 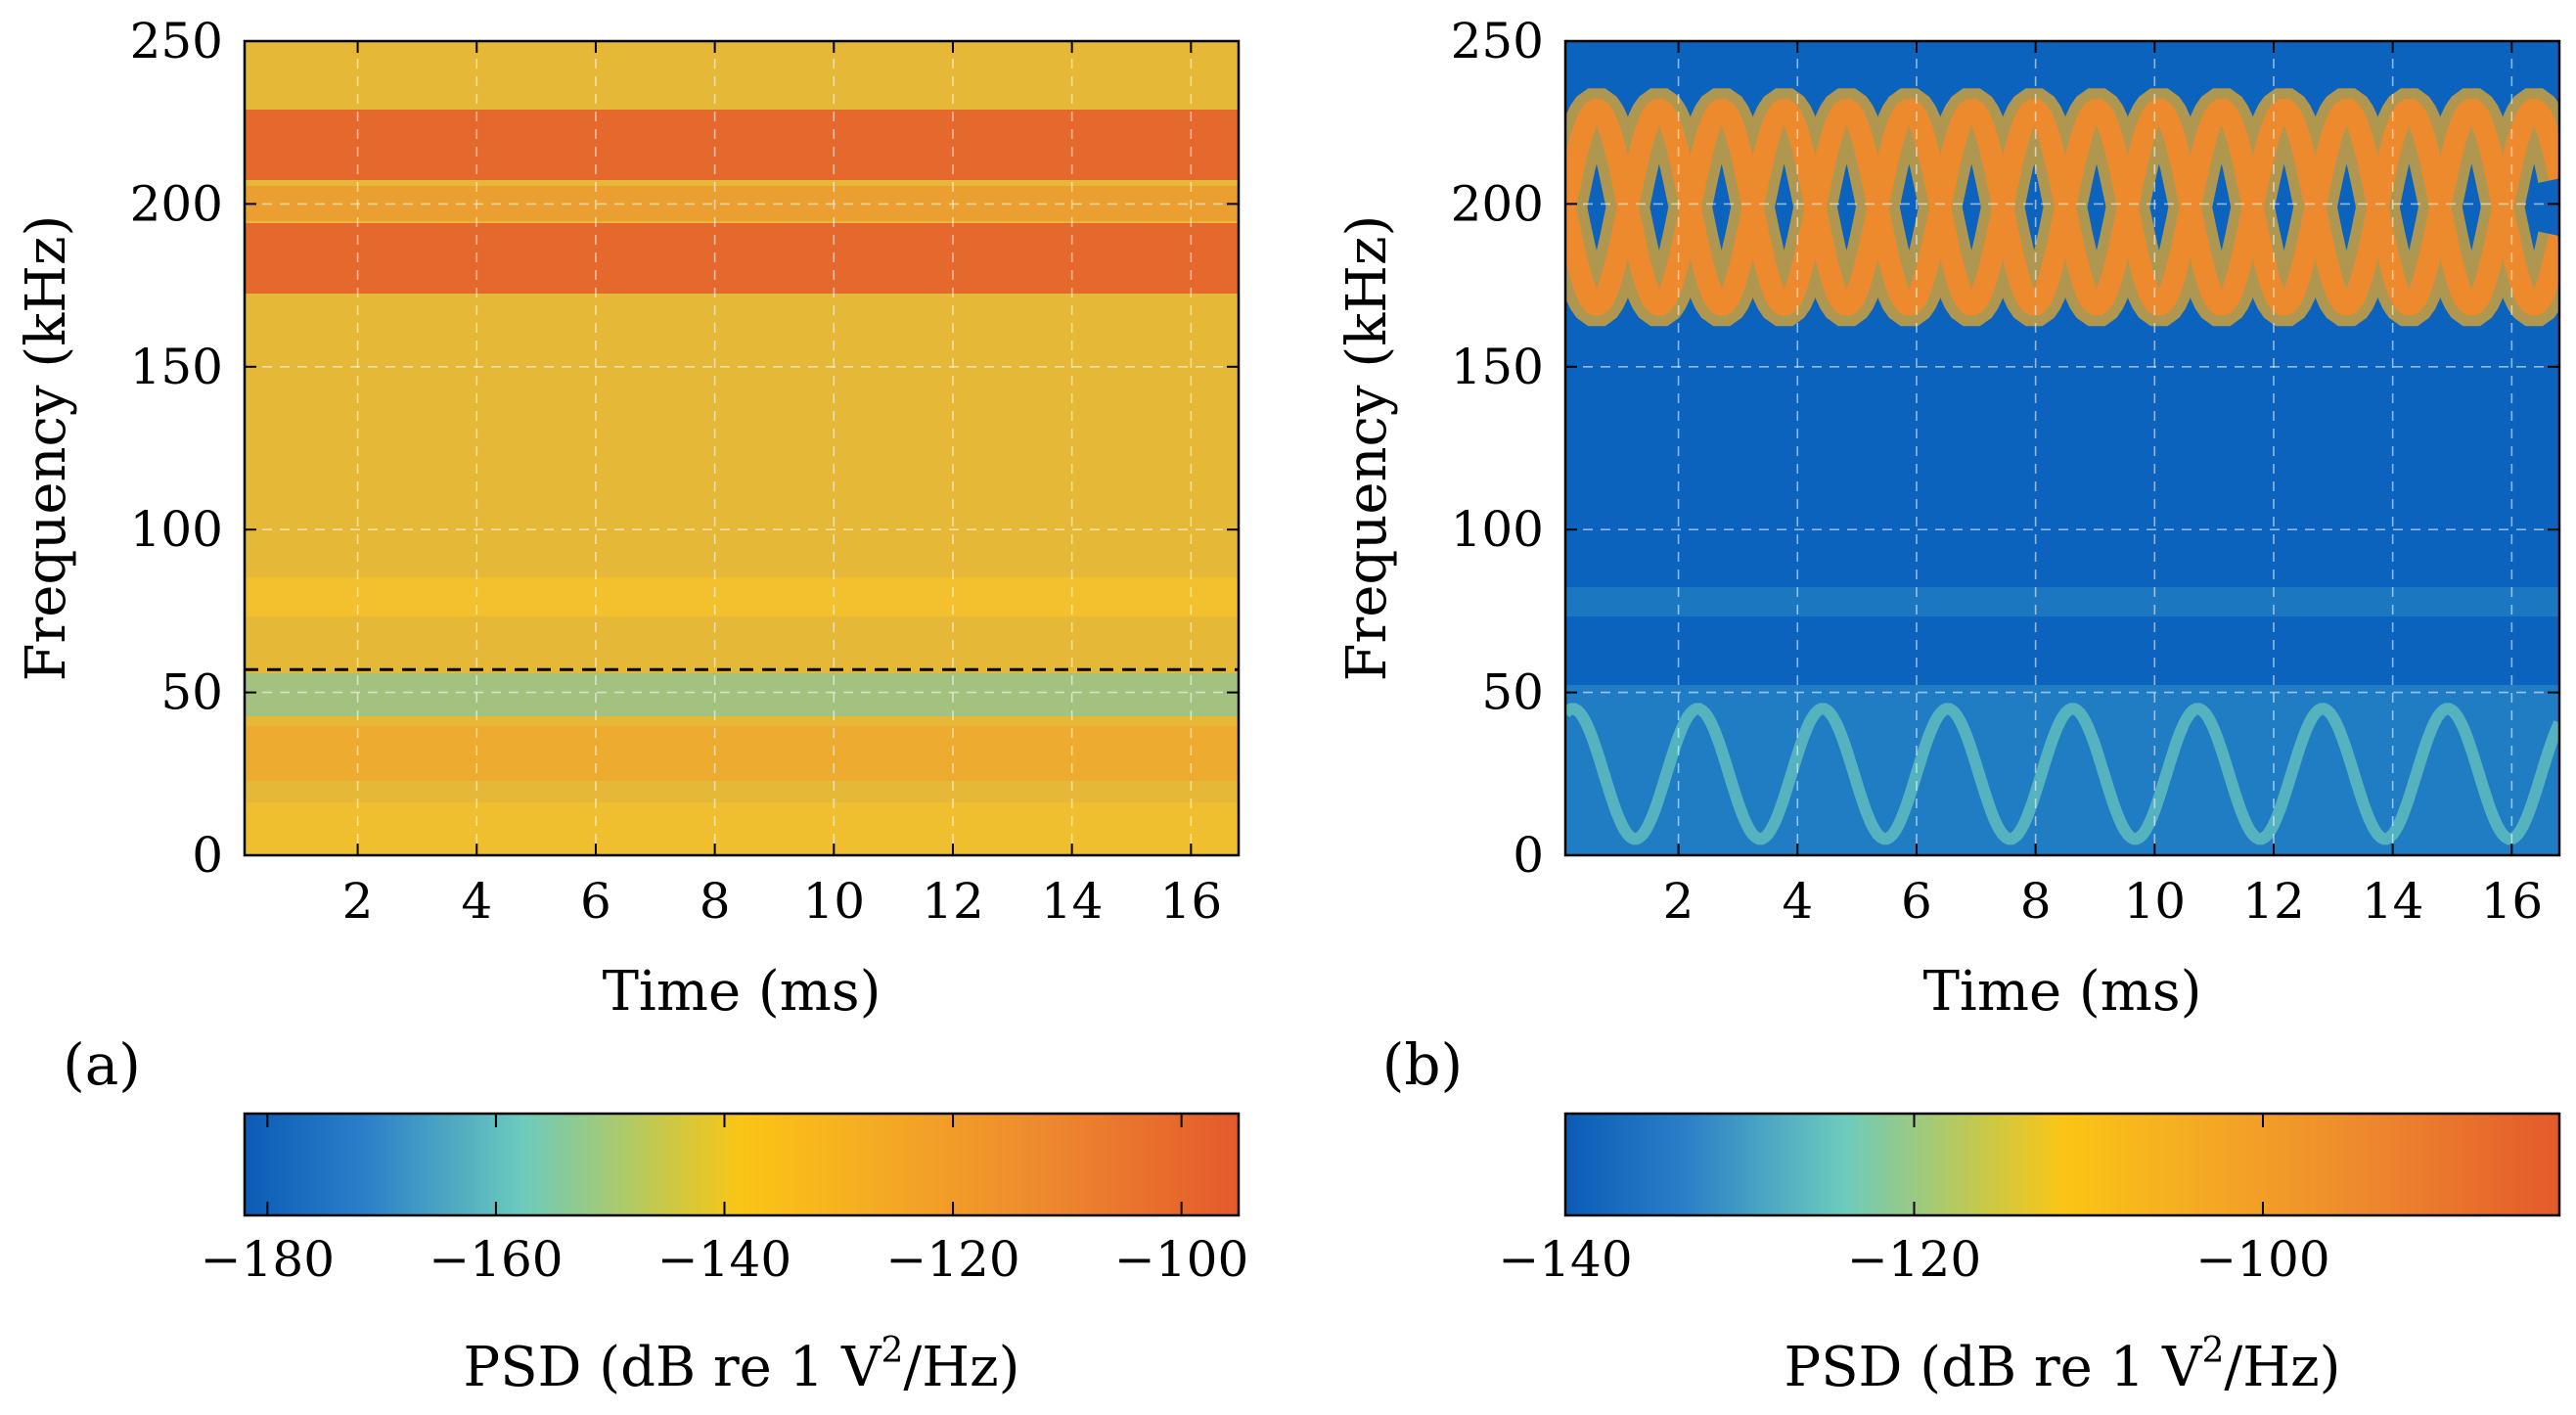 I want to click on panel-a-band-lower, so click(x=742, y=258).